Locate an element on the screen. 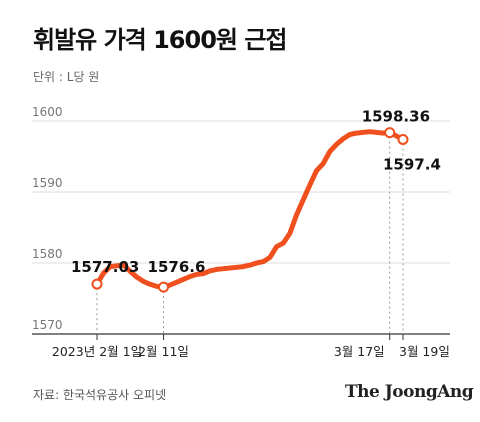  y-tick-label: 1600 is located at coordinates (47, 112).